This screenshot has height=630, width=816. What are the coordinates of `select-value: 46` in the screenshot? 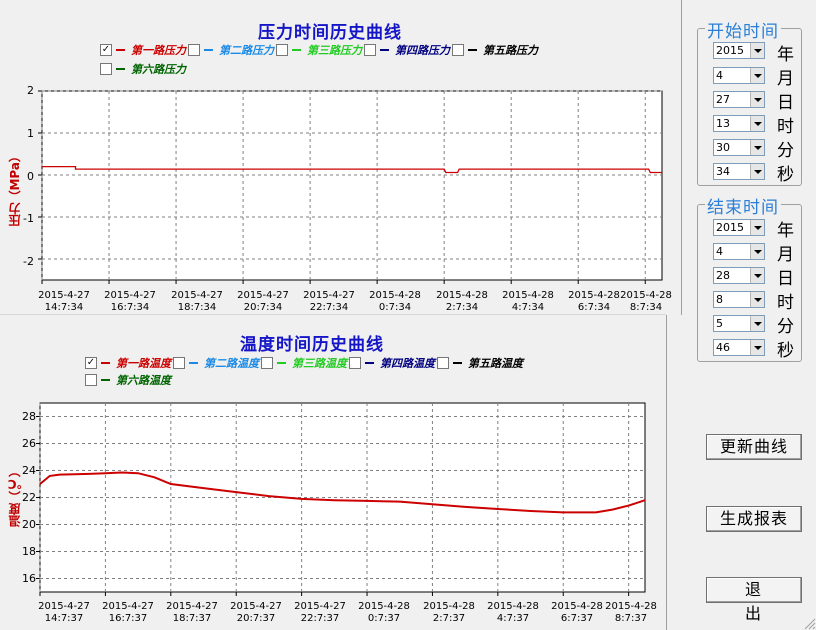 It's located at (723, 347).